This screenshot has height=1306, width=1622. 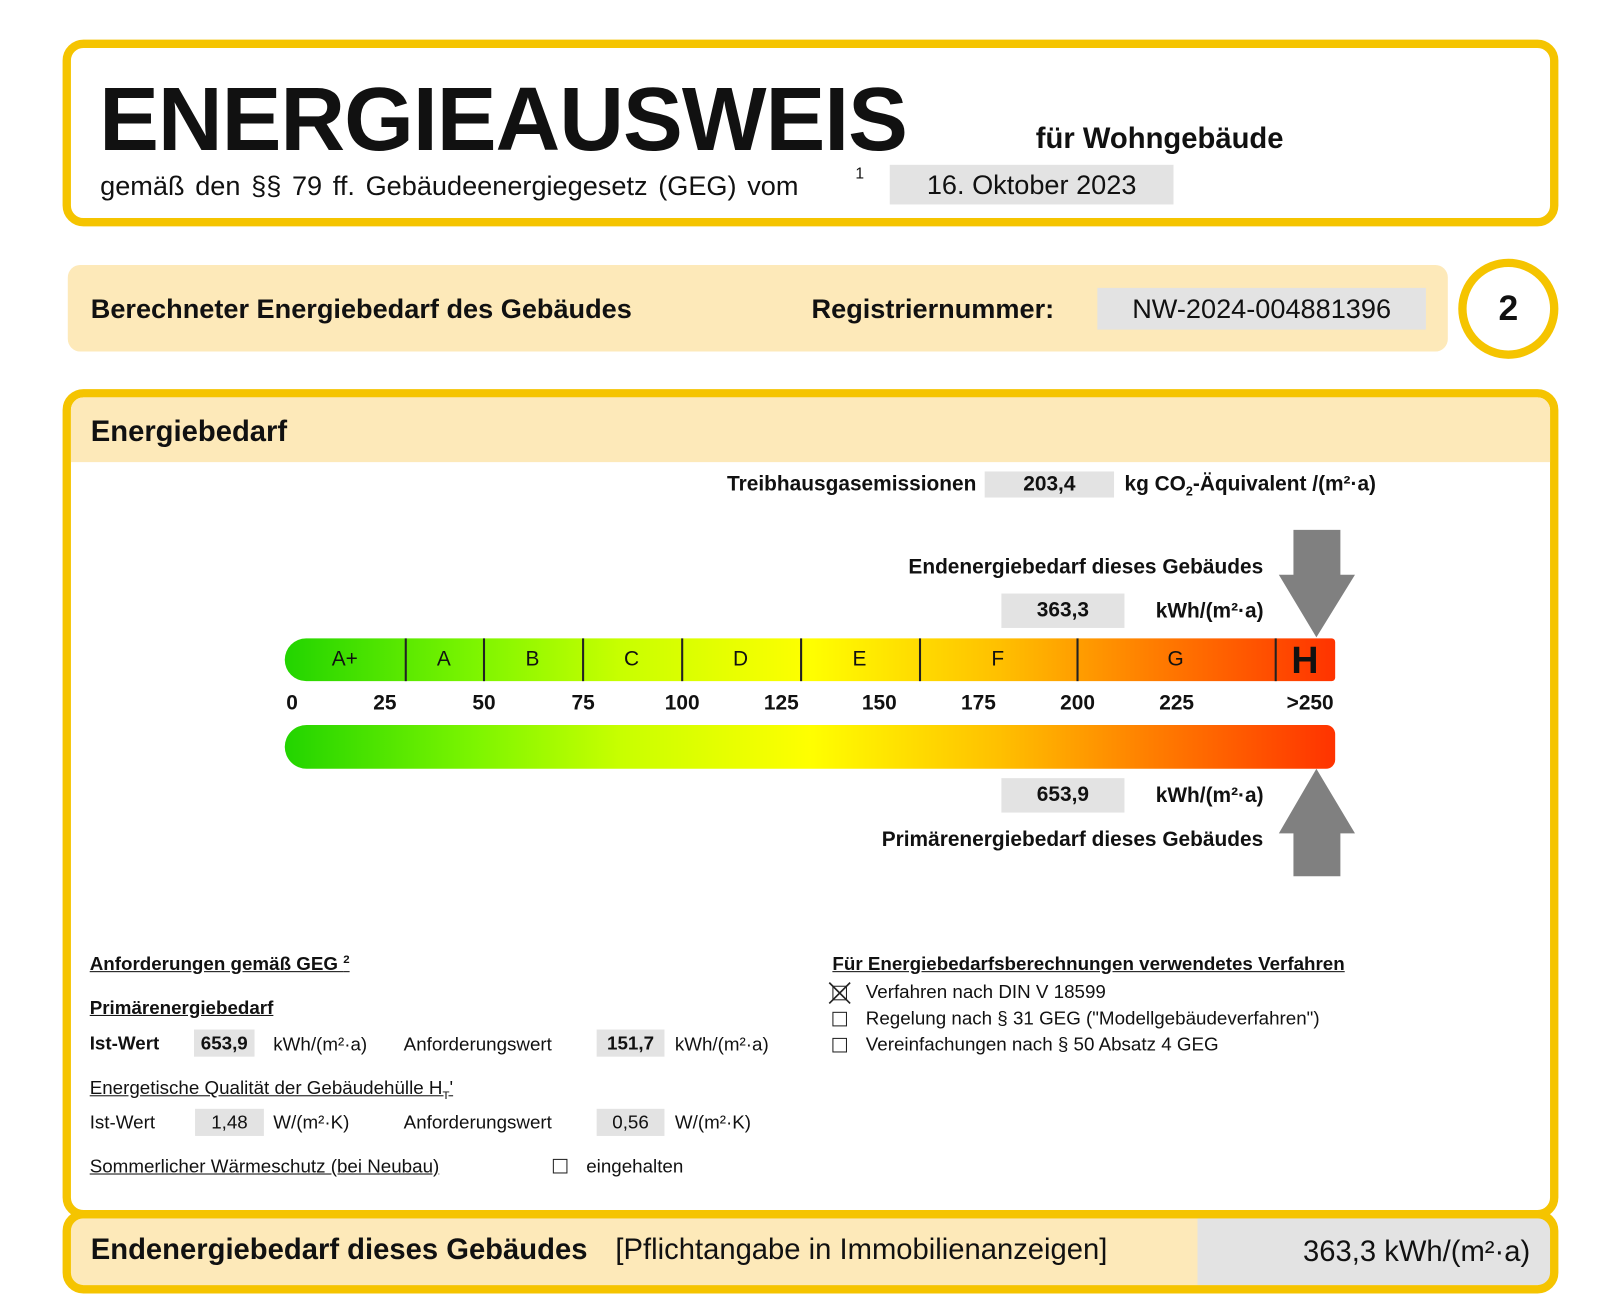 I want to click on class-label: C, so click(x=632, y=659).